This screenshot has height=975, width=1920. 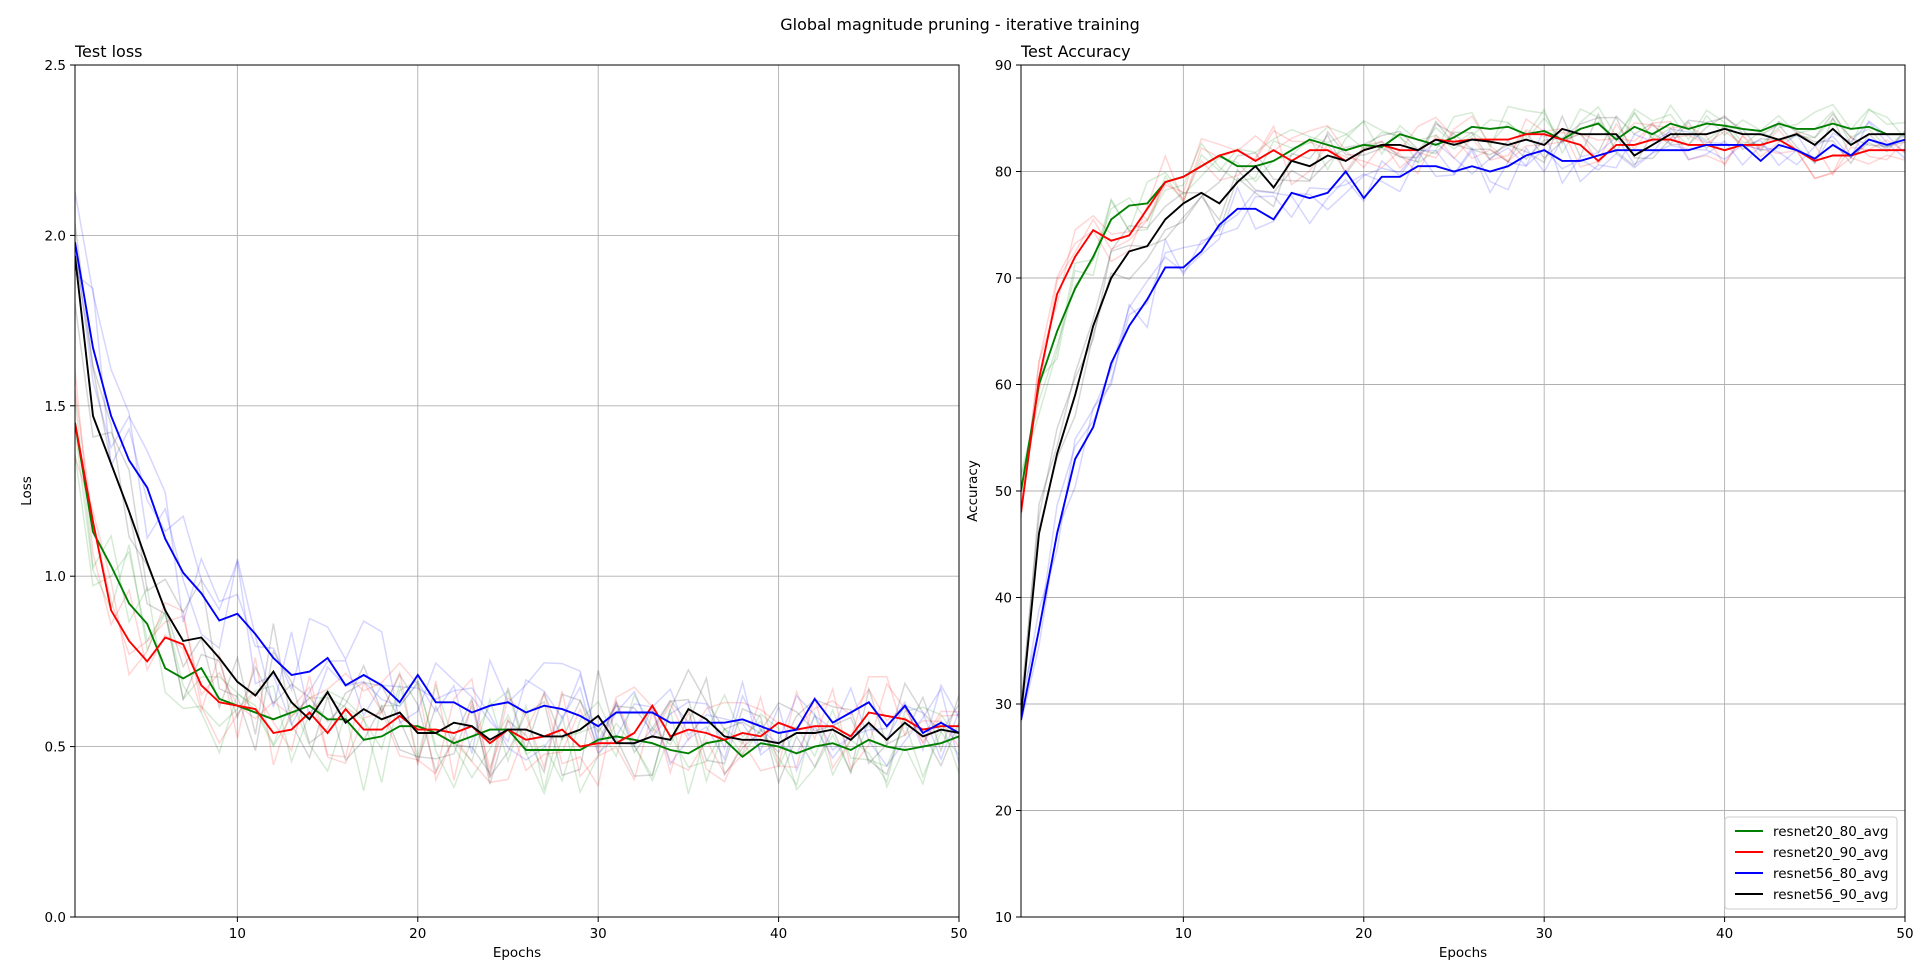 What do you see at coordinates (55, 236) in the screenshot?
I see `loss-y-tick-label: 2.0` at bounding box center [55, 236].